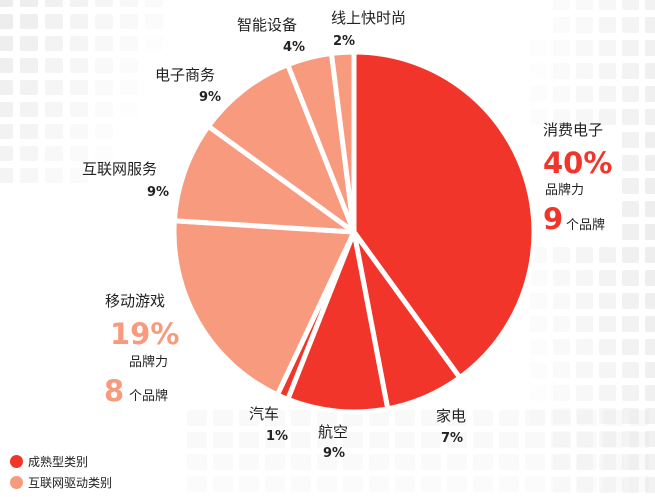 The image size is (655, 497). Describe the element at coordinates (333, 432) in the screenshot. I see `label-aviation: 航空` at that location.